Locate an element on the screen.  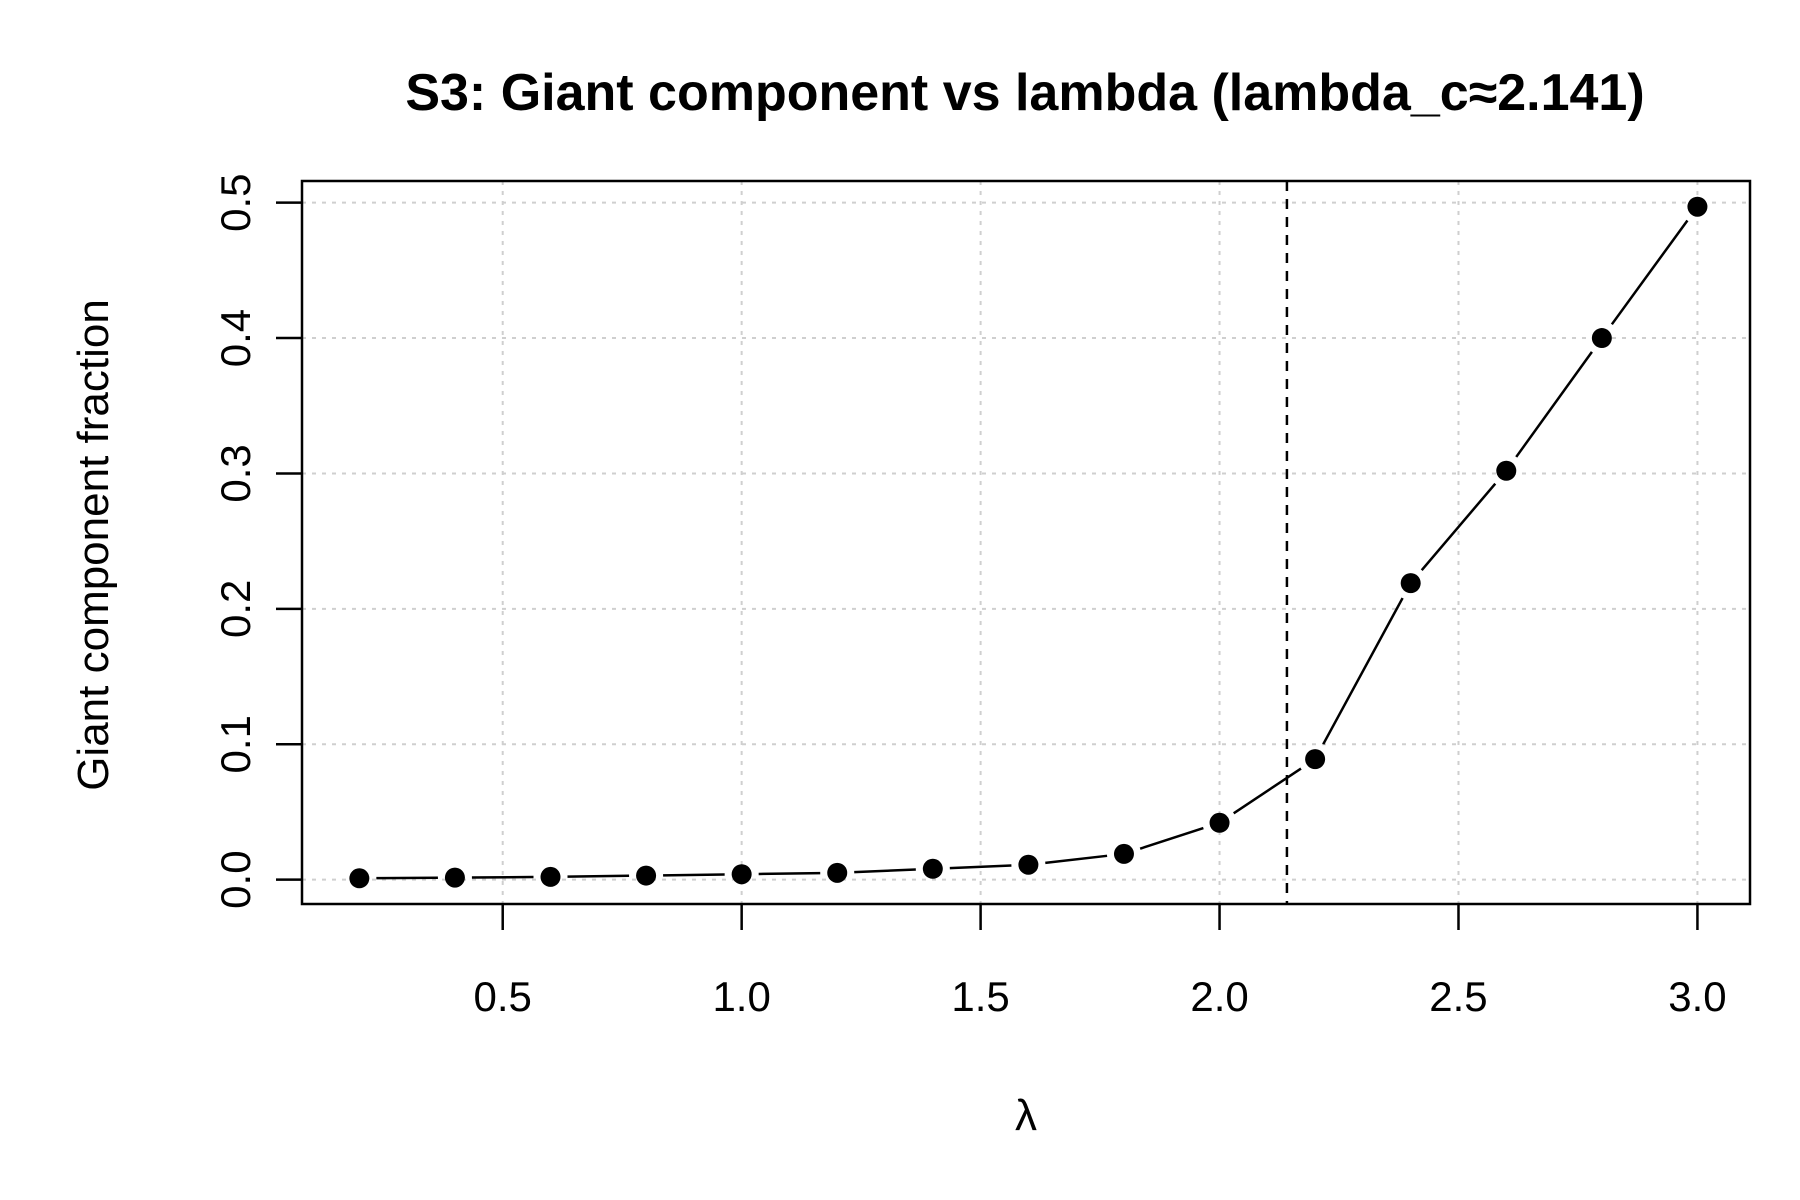
y-tick-label-3: 0.3 is located at coordinates (235, 473).